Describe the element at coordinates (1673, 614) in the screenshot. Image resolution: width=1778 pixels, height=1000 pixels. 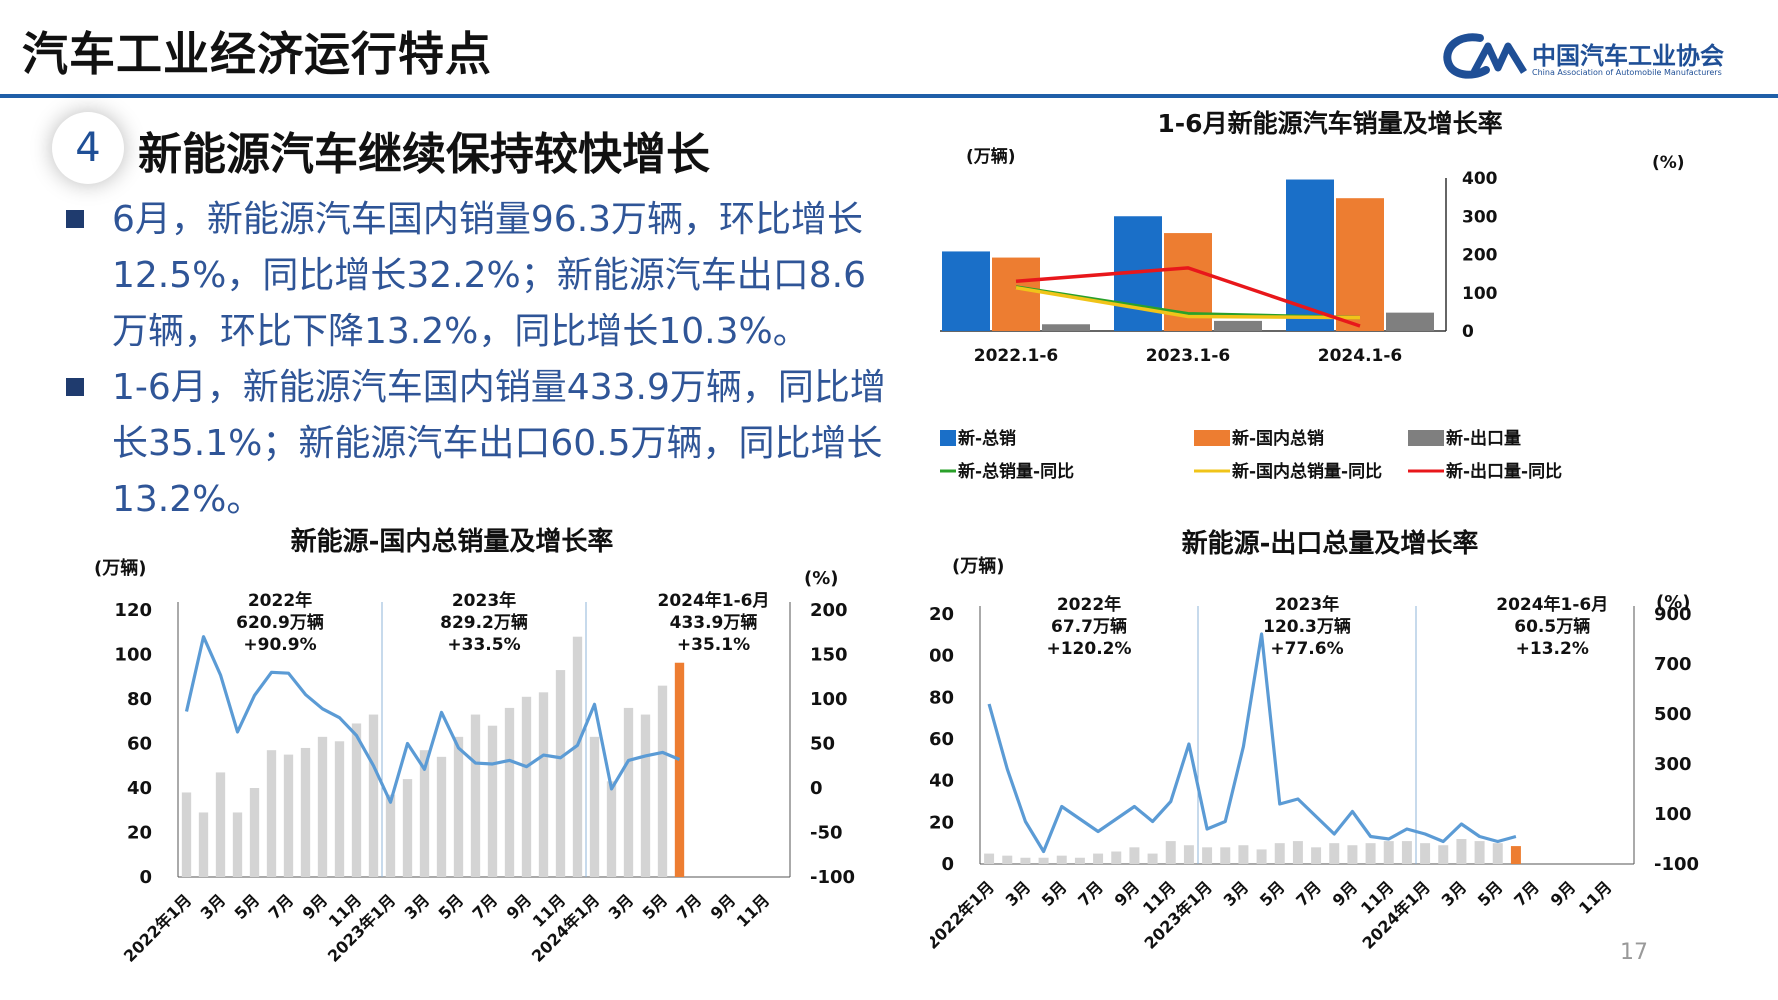
I see `y2-tick-label: 900` at that location.